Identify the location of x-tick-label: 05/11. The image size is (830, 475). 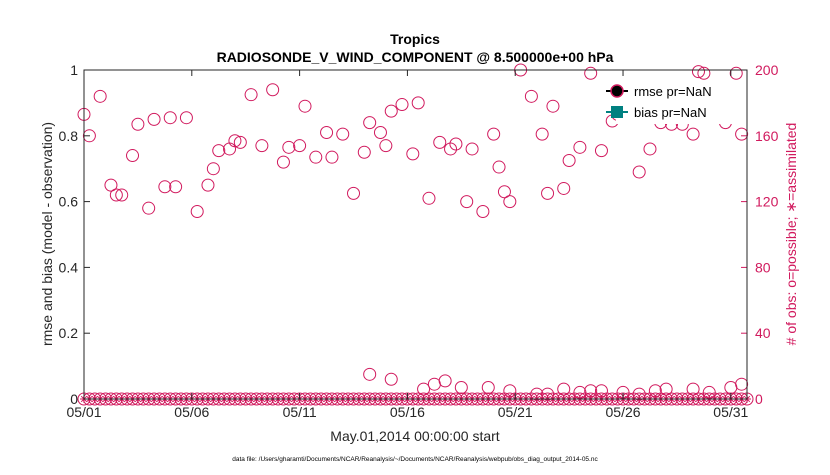
(300, 412).